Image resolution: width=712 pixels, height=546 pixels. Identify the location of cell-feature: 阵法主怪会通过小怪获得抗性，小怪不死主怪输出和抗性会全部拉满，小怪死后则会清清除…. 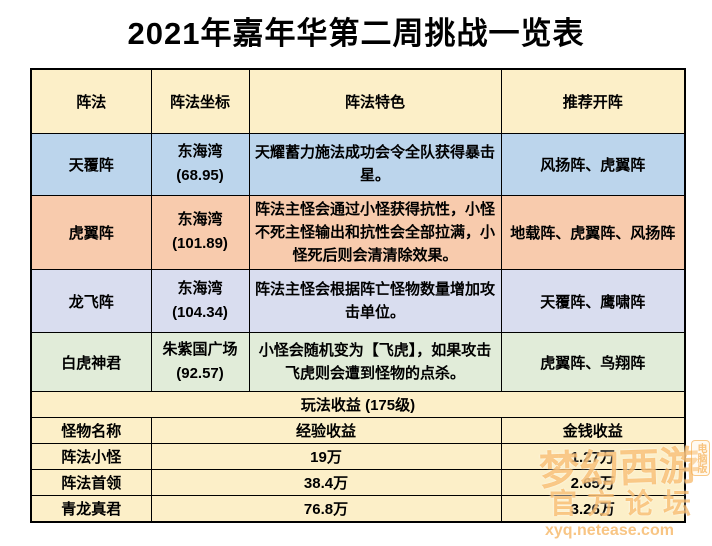
(375, 232).